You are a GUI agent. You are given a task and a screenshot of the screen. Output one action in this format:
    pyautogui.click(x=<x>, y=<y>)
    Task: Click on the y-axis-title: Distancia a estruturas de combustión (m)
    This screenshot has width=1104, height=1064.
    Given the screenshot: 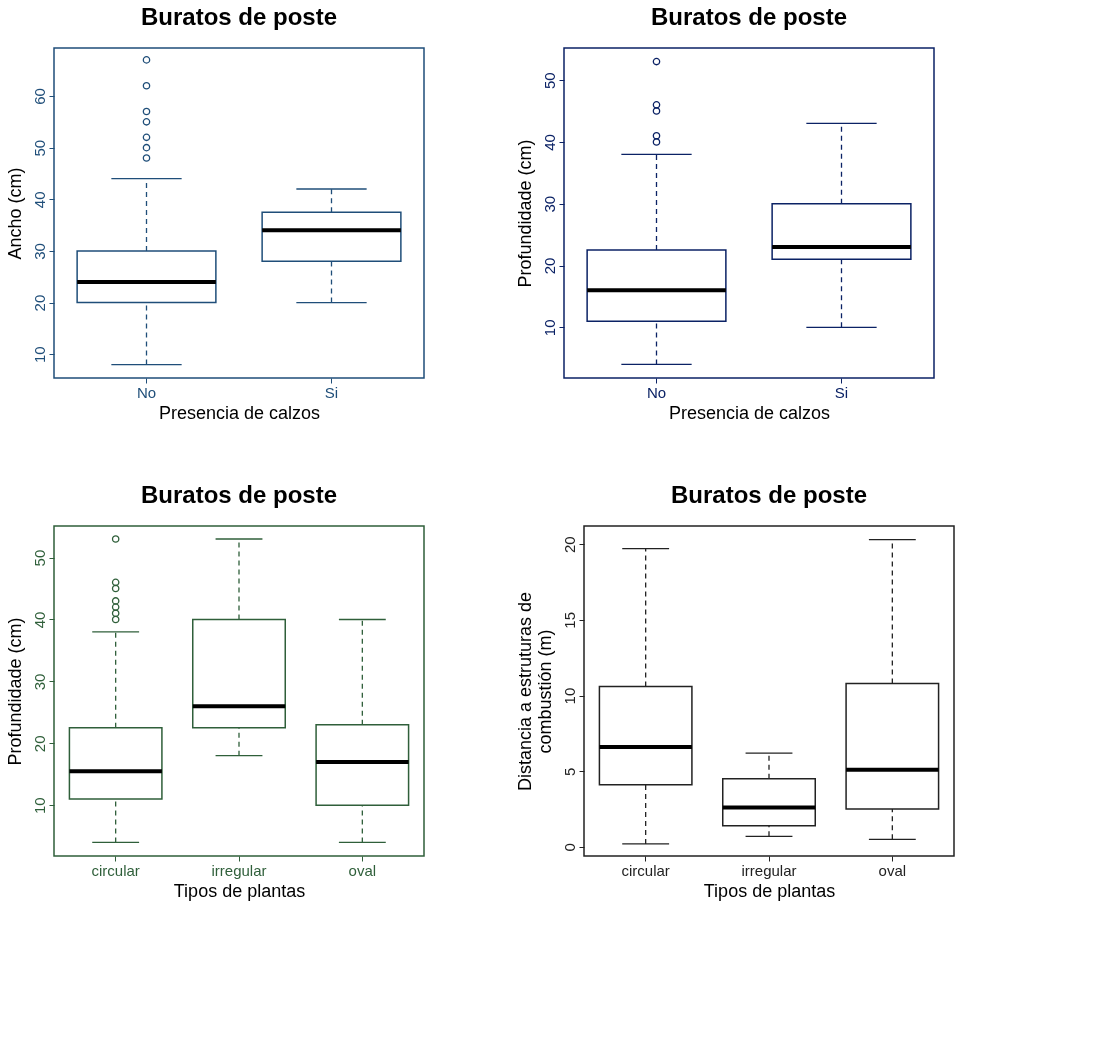 What is the action you would take?
    pyautogui.click(x=534, y=691)
    